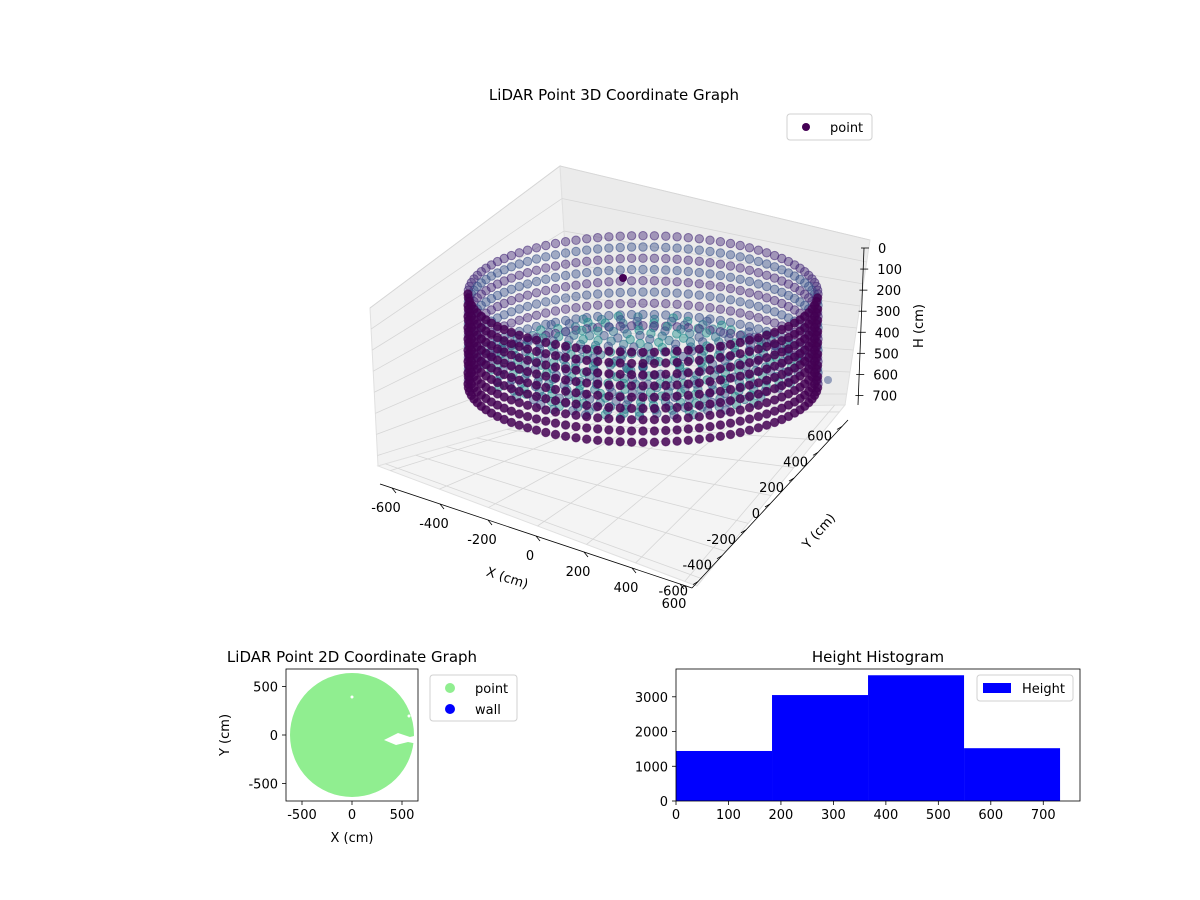  I want to click on chart-3d-title: LiDAR Point 3D Coordinate Graph, so click(614, 95).